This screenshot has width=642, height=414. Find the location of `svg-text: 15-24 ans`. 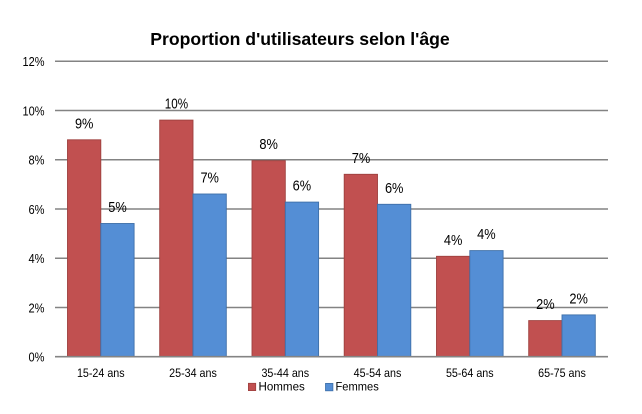

svg-text: 15-24 ans is located at coordinates (101, 373).